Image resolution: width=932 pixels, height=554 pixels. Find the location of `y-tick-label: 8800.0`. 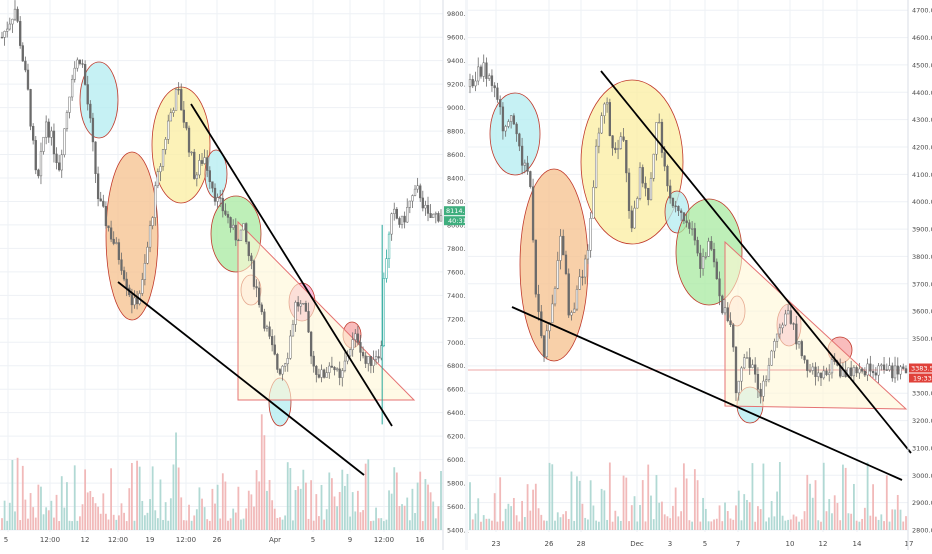

y-tick-label: 8800.0 is located at coordinates (458, 132).